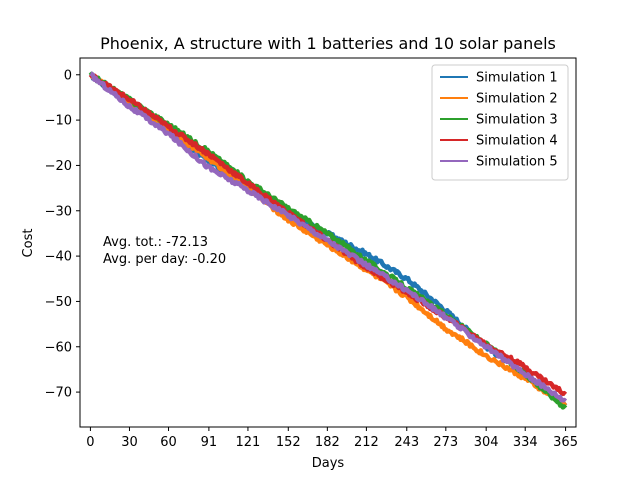 This screenshot has width=640, height=480. I want to click on legend-label: Simulation 1, so click(517, 78).